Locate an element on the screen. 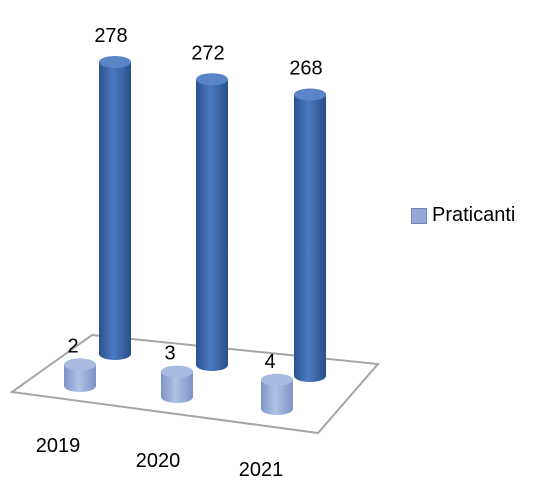 The image size is (536, 480). bar-short-2021-body is located at coordinates (277, 397).